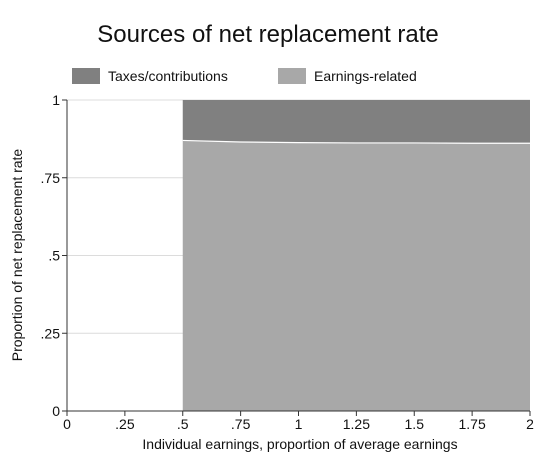 This screenshot has width=537, height=456. Describe the element at coordinates (356, 424) in the screenshot. I see `x-tick-label-5: 1.25` at that location.